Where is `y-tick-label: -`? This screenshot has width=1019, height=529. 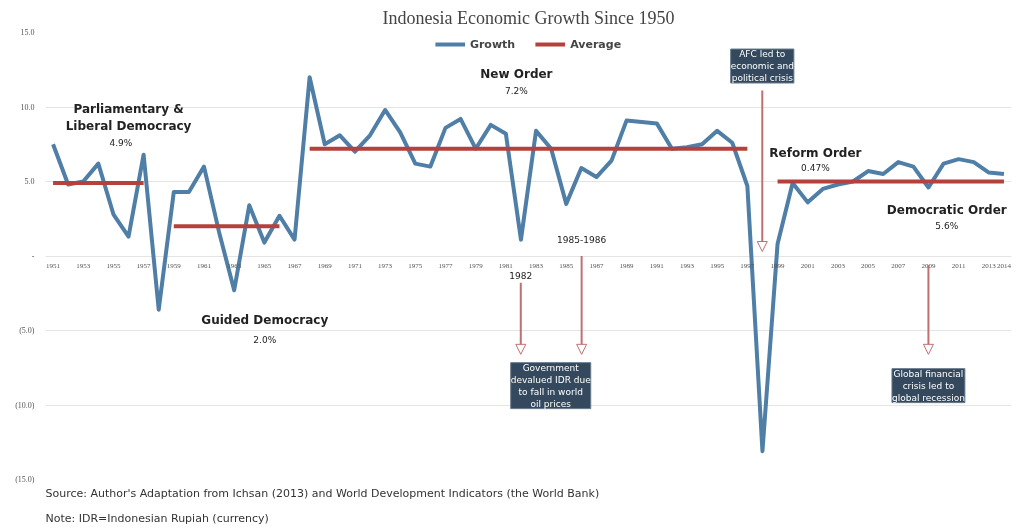
y-tick-label: - is located at coordinates (33, 256).